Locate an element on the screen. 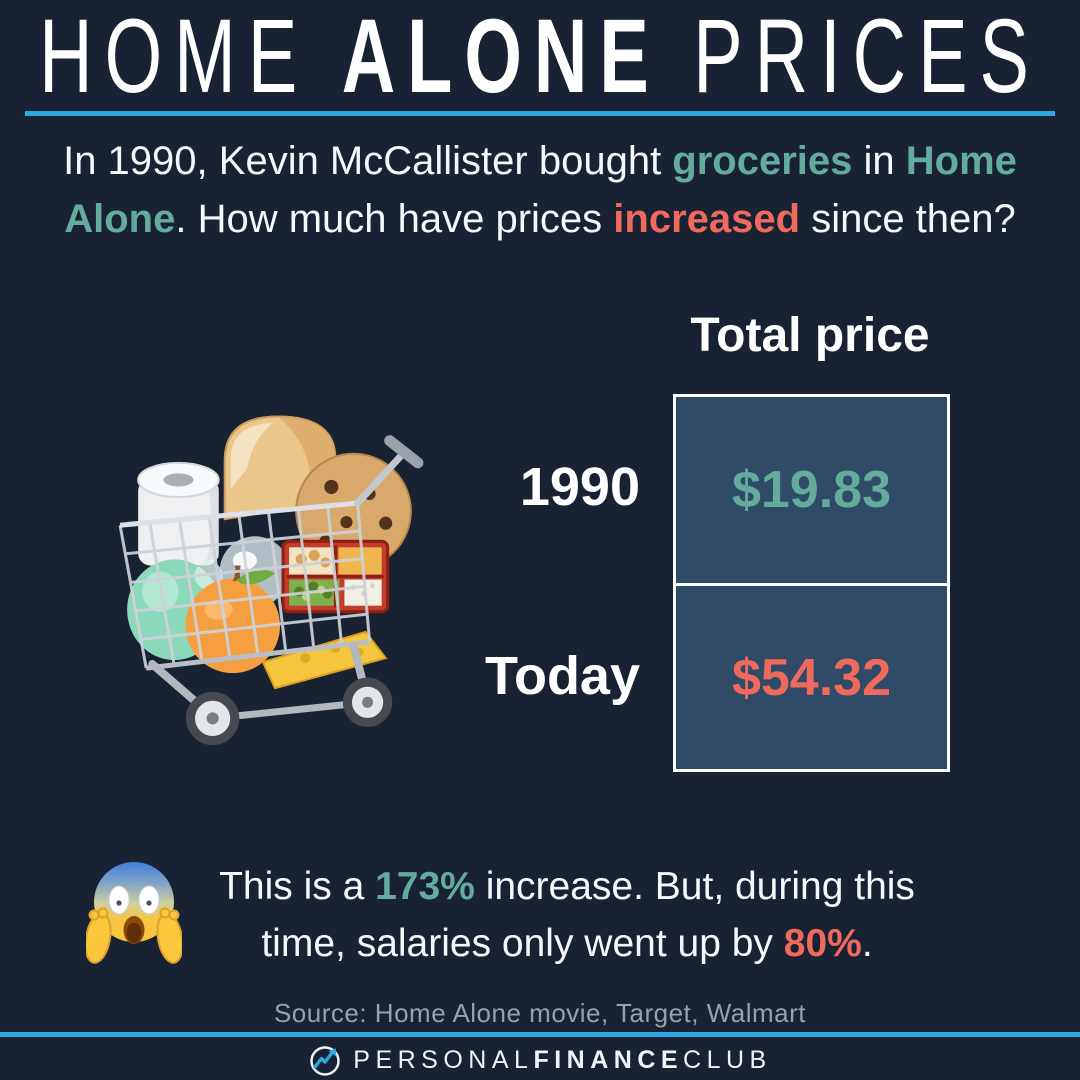 The height and width of the screenshot is (1080, 1080). price-cell-1990: $19.83 is located at coordinates (811, 490).